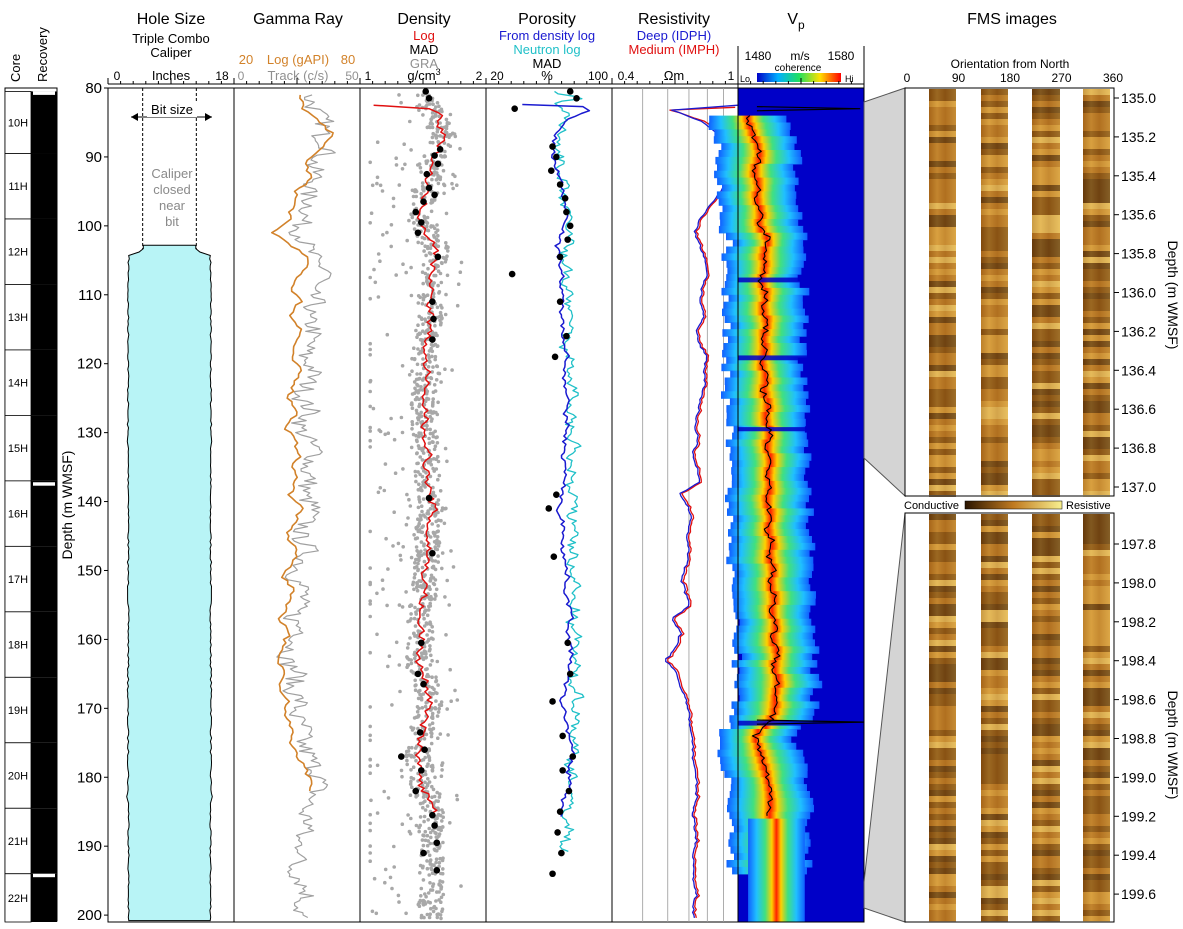  I want to click on vp-bed-boundary, so click(801, 280).